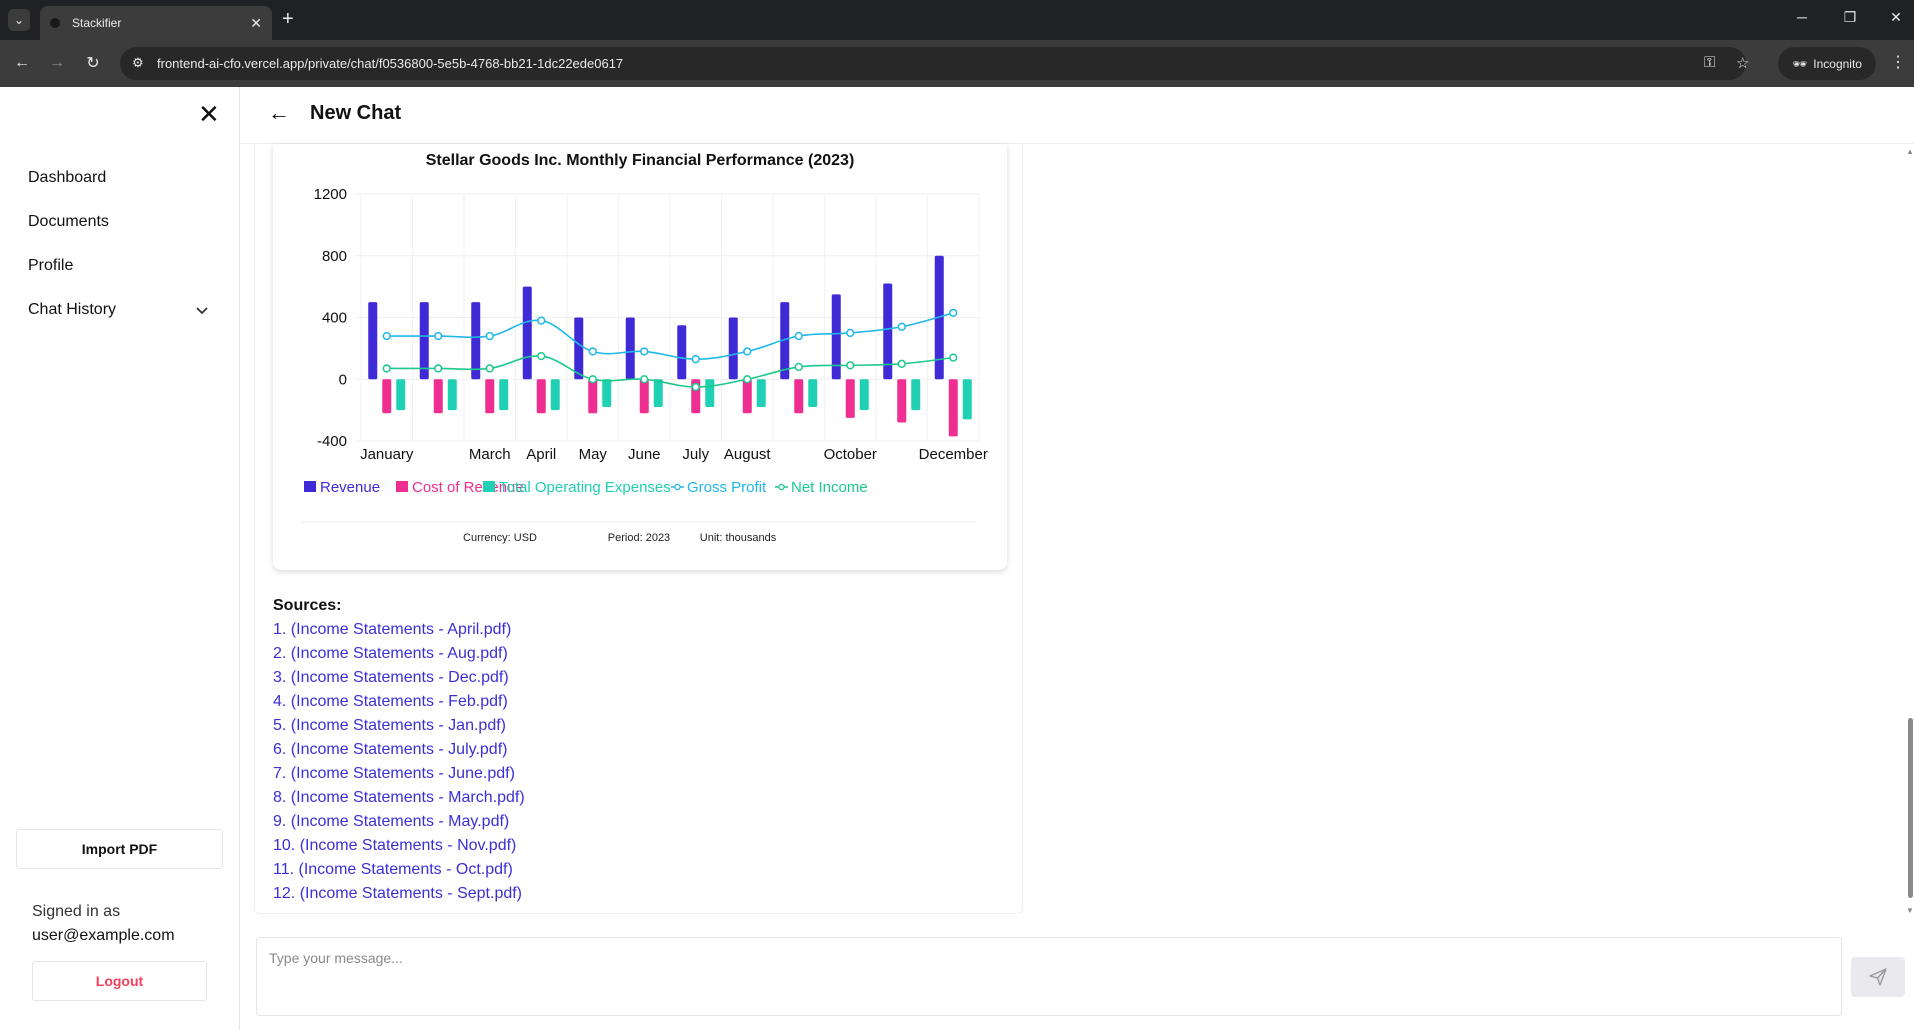 This screenshot has height=1030, width=1914. I want to click on currency-label: Currency: USD, so click(500, 538).